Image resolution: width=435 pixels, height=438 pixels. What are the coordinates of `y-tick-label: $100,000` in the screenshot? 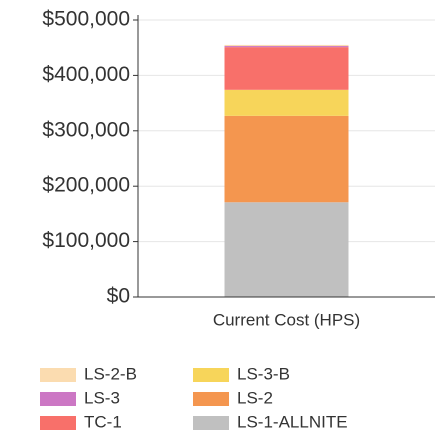 It's located at (86, 240).